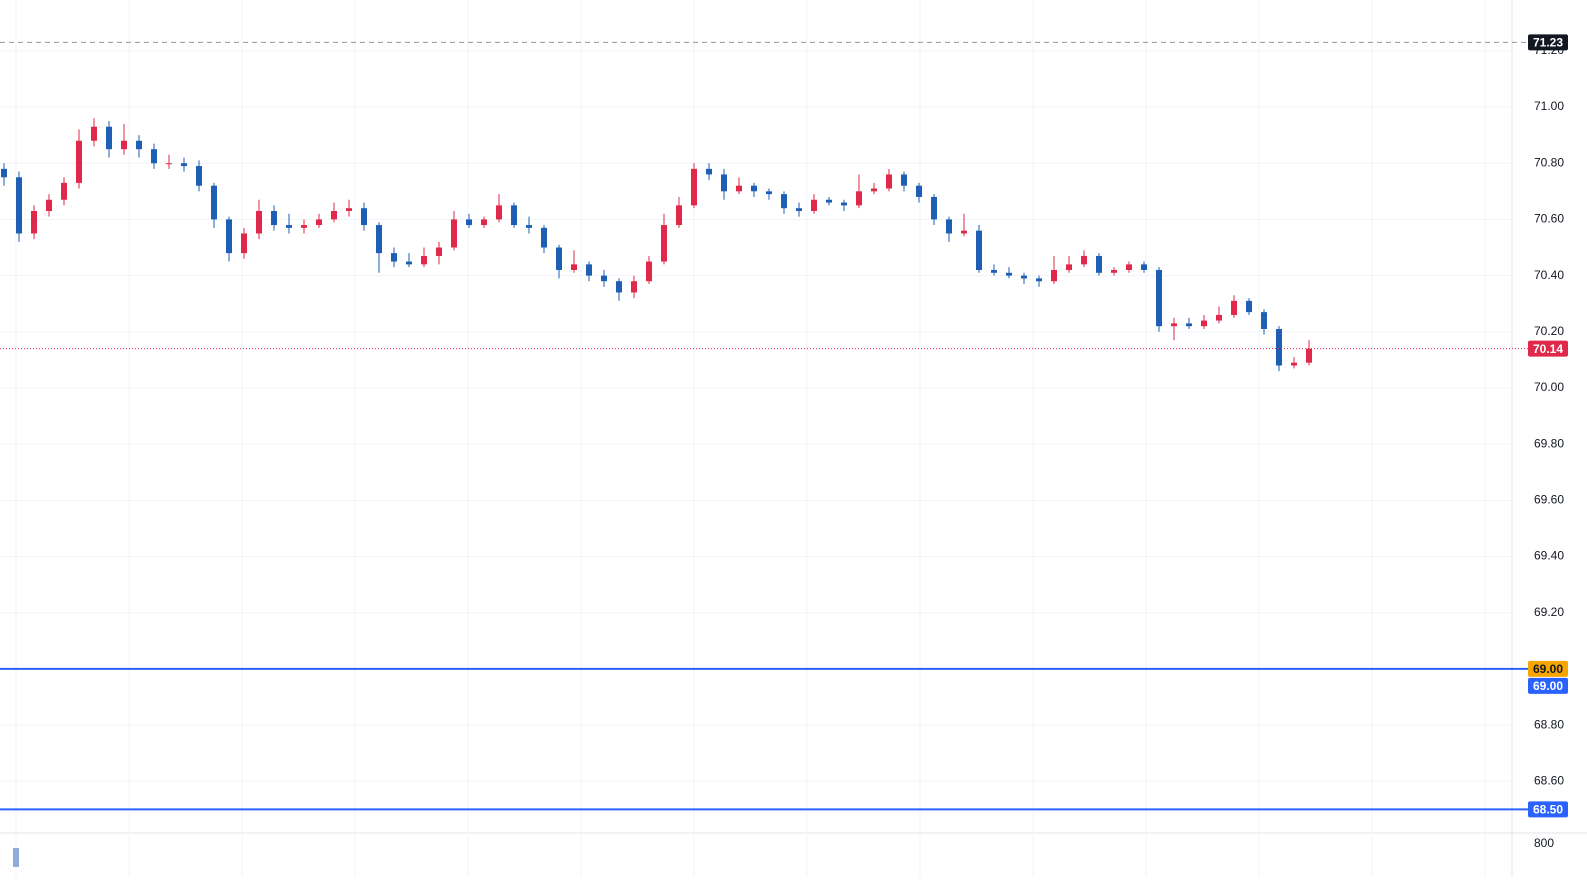 The image size is (1587, 882). What do you see at coordinates (1549, 612) in the screenshot?
I see `y-tick-label: 69.20` at bounding box center [1549, 612].